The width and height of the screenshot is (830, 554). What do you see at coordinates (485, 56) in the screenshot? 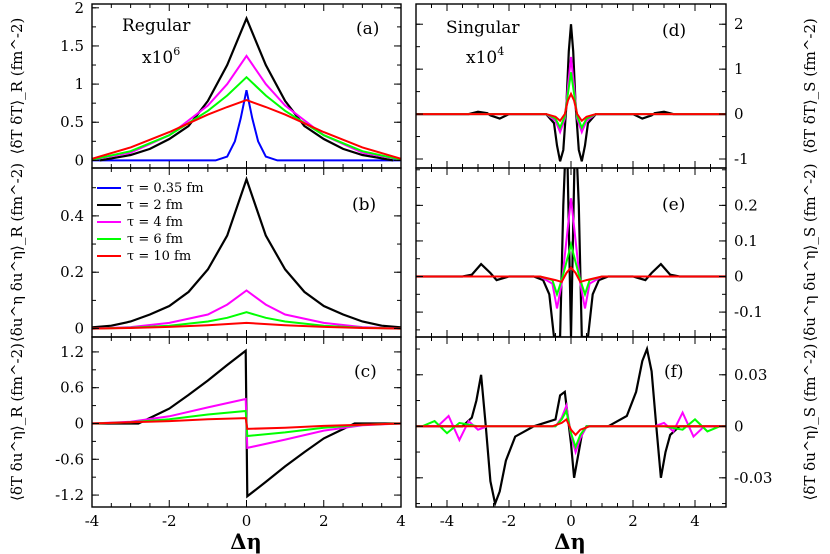
I see `scale-note-singular: x104` at bounding box center [485, 56].